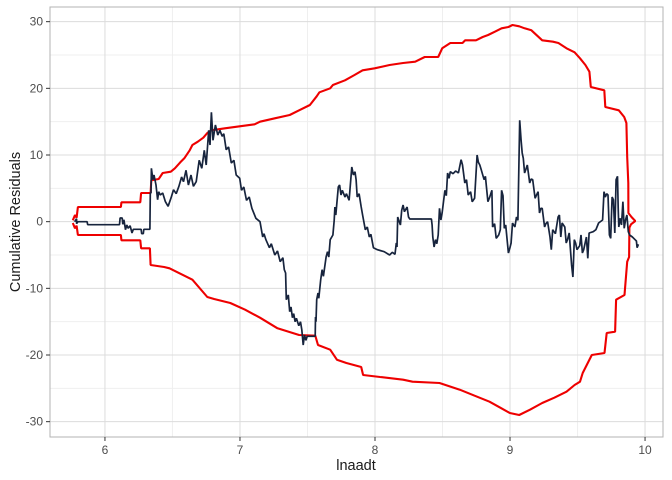 The height and width of the screenshot is (480, 672). Describe the element at coordinates (35, 422) in the screenshot. I see `y-tick-label: -30` at that location.